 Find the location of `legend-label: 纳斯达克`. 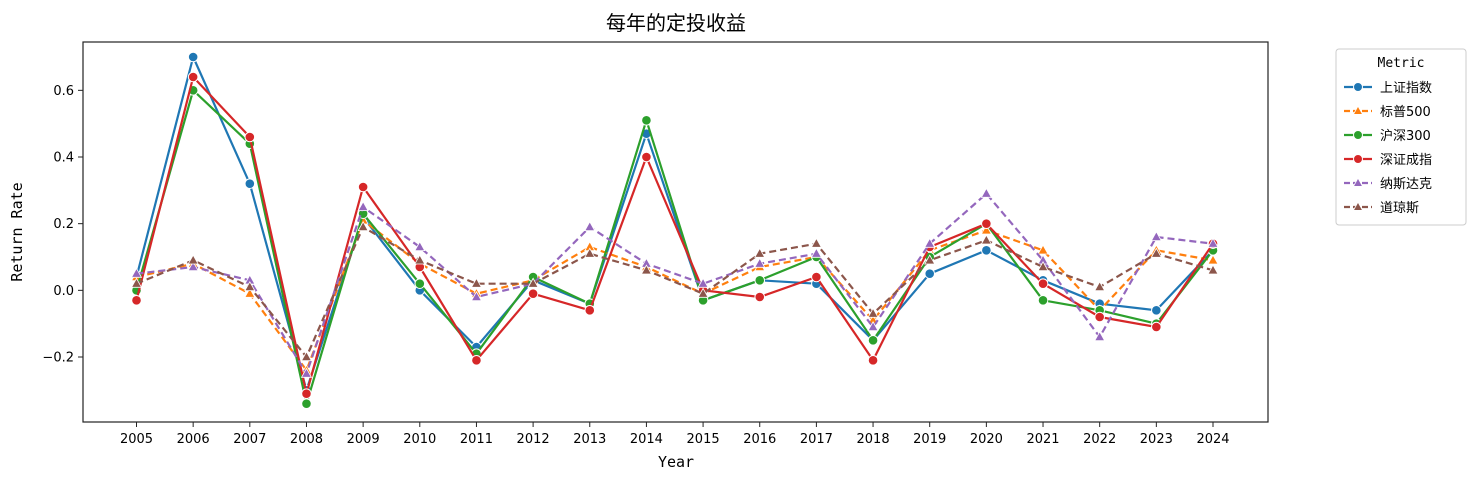

legend-label: 纳斯达克 is located at coordinates (1406, 184).